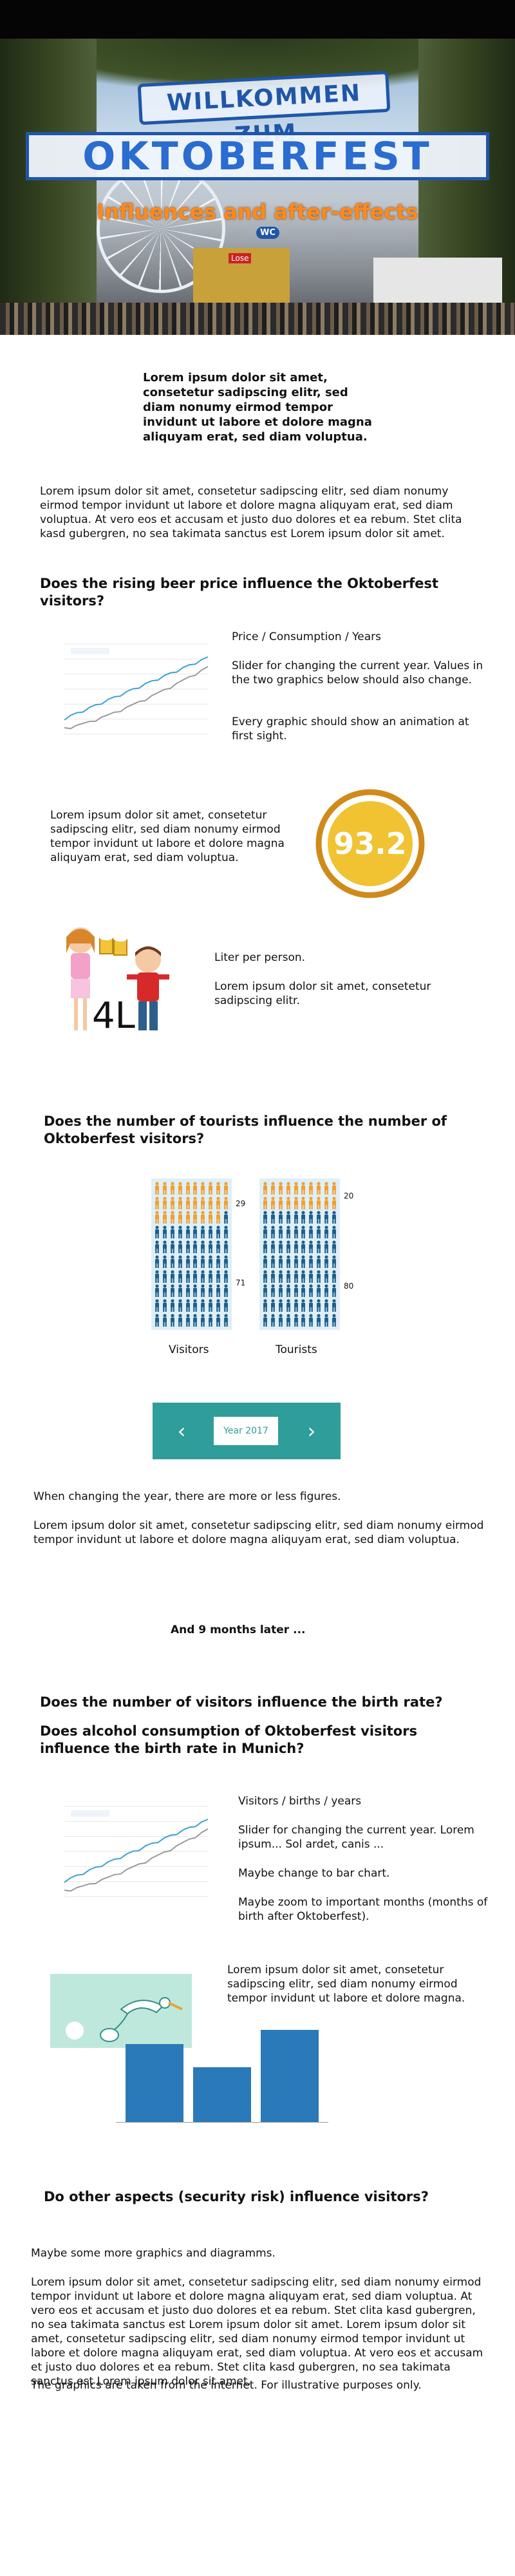  I want to click on series-line-grey, so click(136, 698).